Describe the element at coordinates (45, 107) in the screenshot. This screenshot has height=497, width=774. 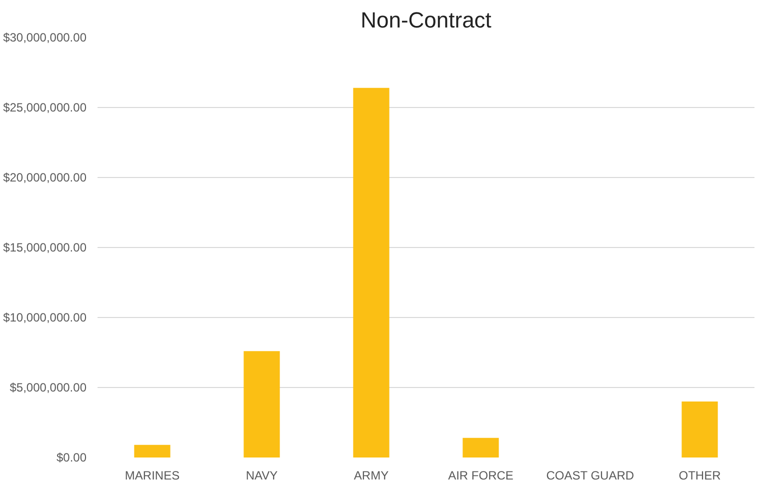
I see `y-tick-label: $25,000,000.00` at that location.